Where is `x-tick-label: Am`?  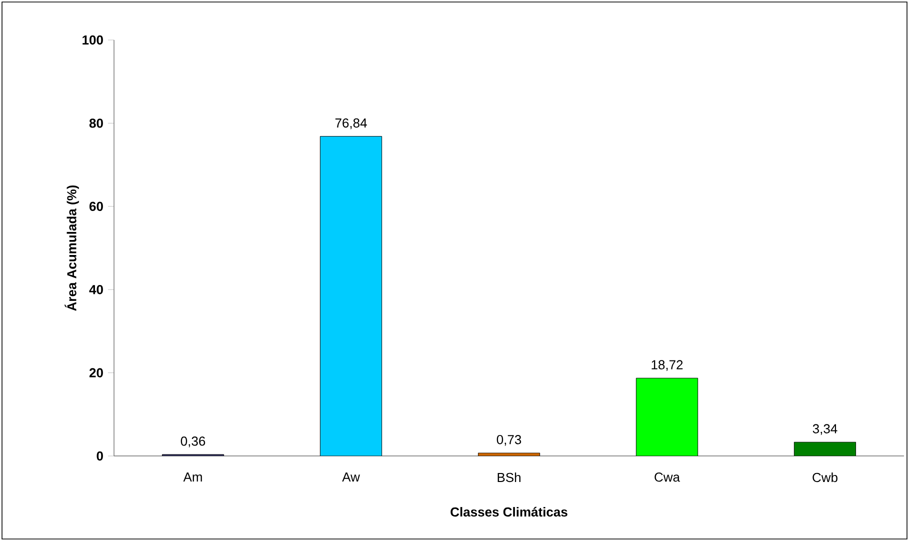 x-tick-label: Am is located at coordinates (192, 477).